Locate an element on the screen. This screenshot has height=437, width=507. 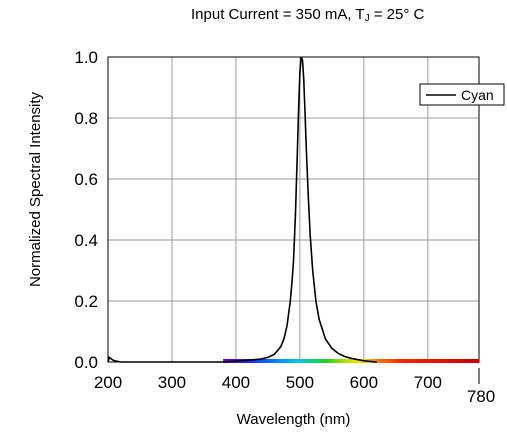
y-tick-label: 0.6 is located at coordinates (86, 179).